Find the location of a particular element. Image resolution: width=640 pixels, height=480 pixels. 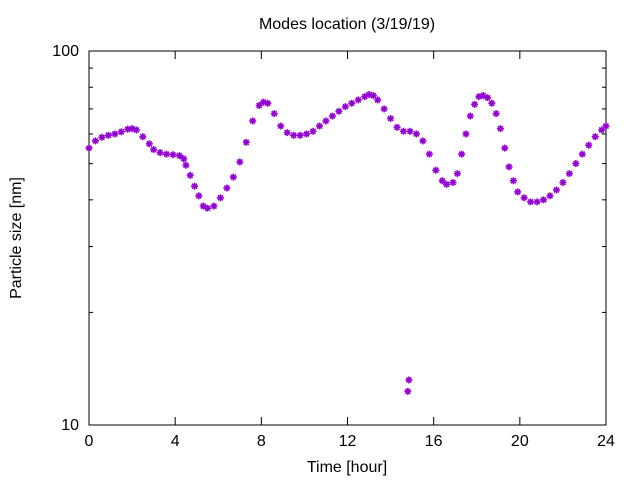

x-tick-label: 12 is located at coordinates (348, 441).